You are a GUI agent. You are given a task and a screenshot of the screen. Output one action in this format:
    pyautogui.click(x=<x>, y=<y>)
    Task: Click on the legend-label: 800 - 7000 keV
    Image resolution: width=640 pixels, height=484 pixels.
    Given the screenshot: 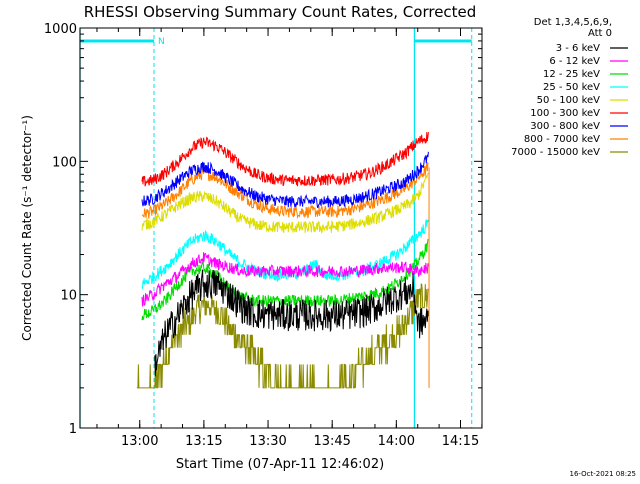 What is the action you would take?
    pyautogui.click(x=562, y=139)
    